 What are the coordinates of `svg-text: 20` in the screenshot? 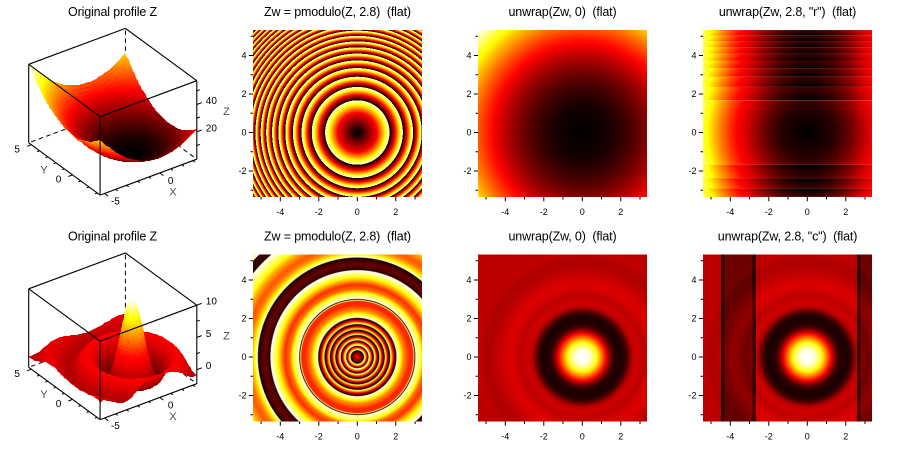 It's located at (212, 128).